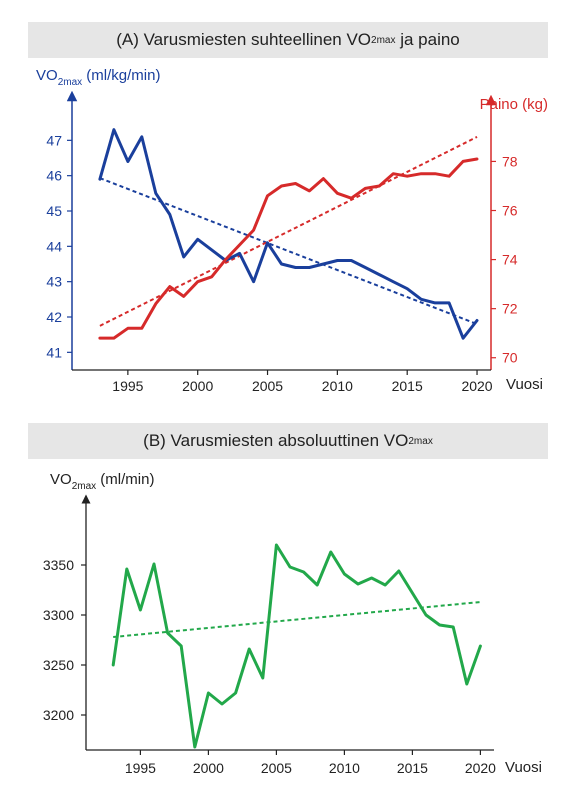 Image resolution: width=570 pixels, height=789 pixels. I want to click on panel-a-x-tick-label: 2015, so click(407, 386).